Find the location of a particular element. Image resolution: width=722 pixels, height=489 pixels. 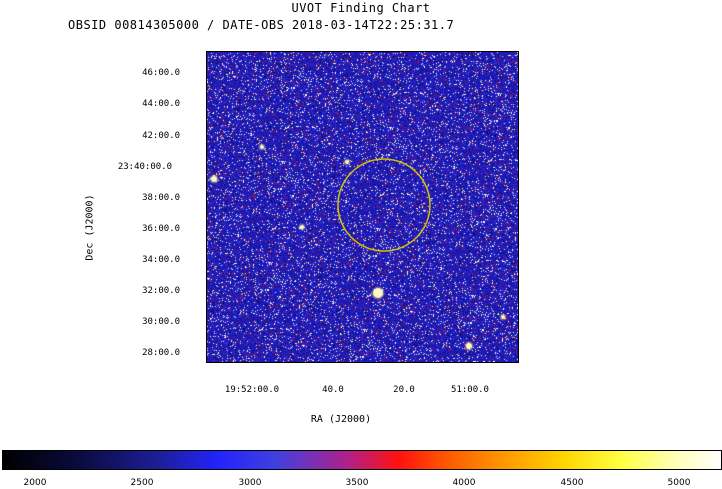

dec-tick-label: 30:00.0 is located at coordinates (161, 322).